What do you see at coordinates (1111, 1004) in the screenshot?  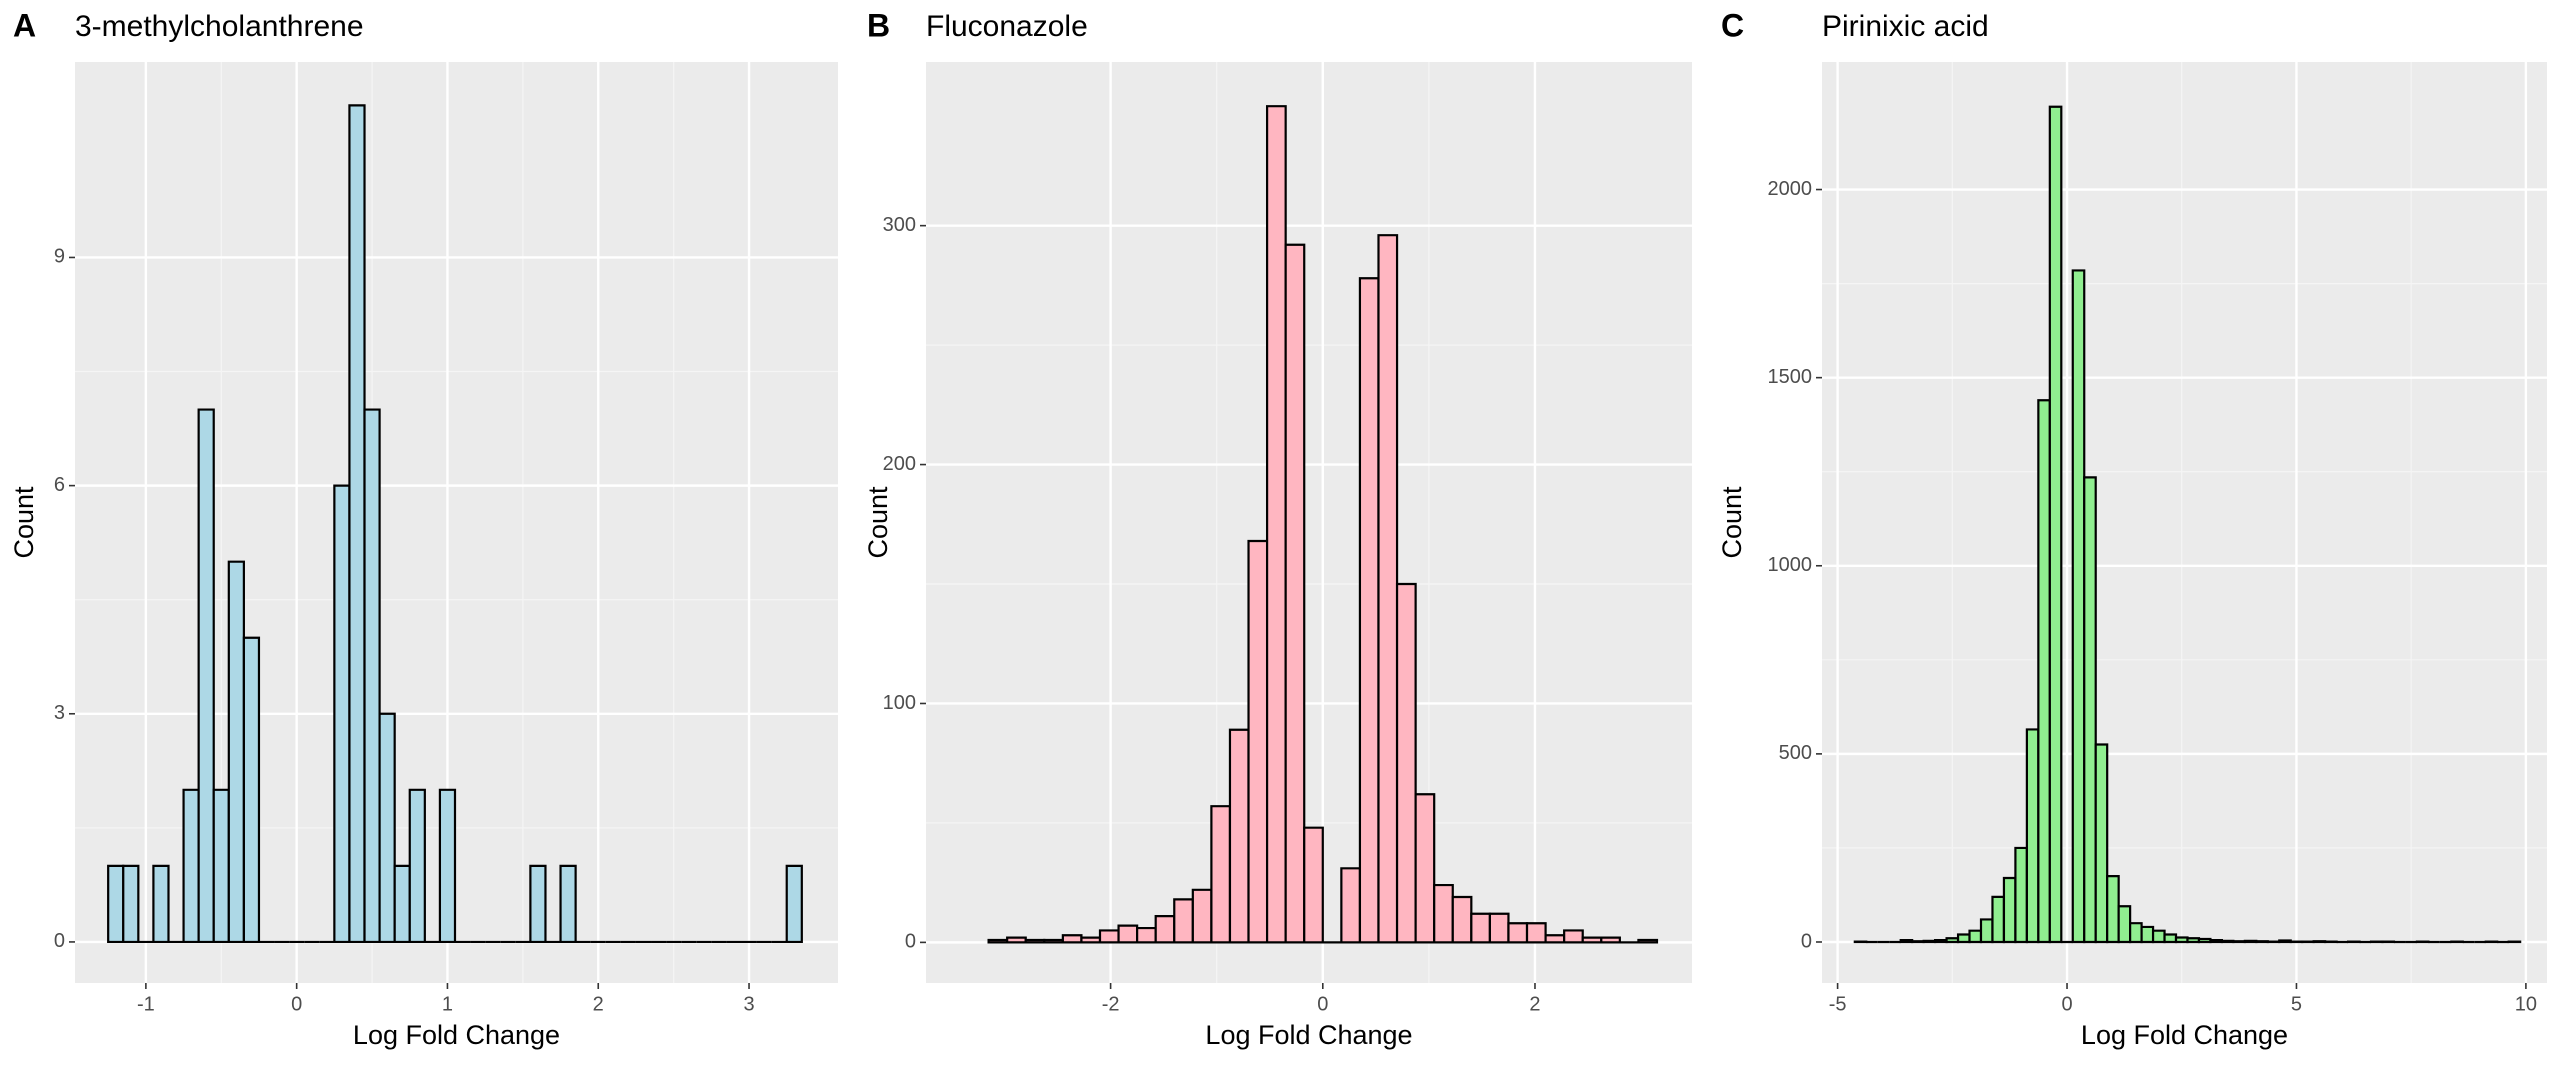 I see `x-tick-label: -2` at bounding box center [1111, 1004].